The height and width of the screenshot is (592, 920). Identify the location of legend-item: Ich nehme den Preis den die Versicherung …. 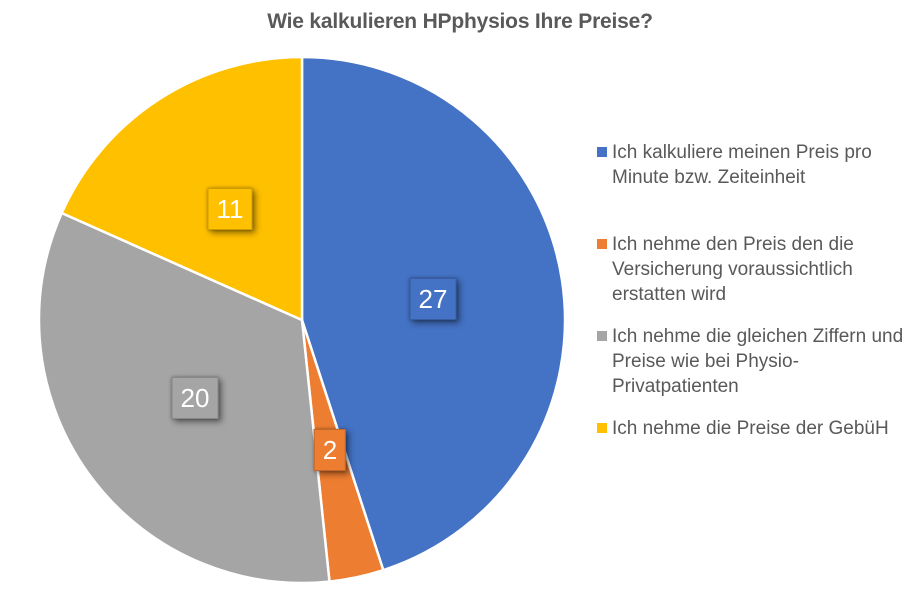
(756, 278).